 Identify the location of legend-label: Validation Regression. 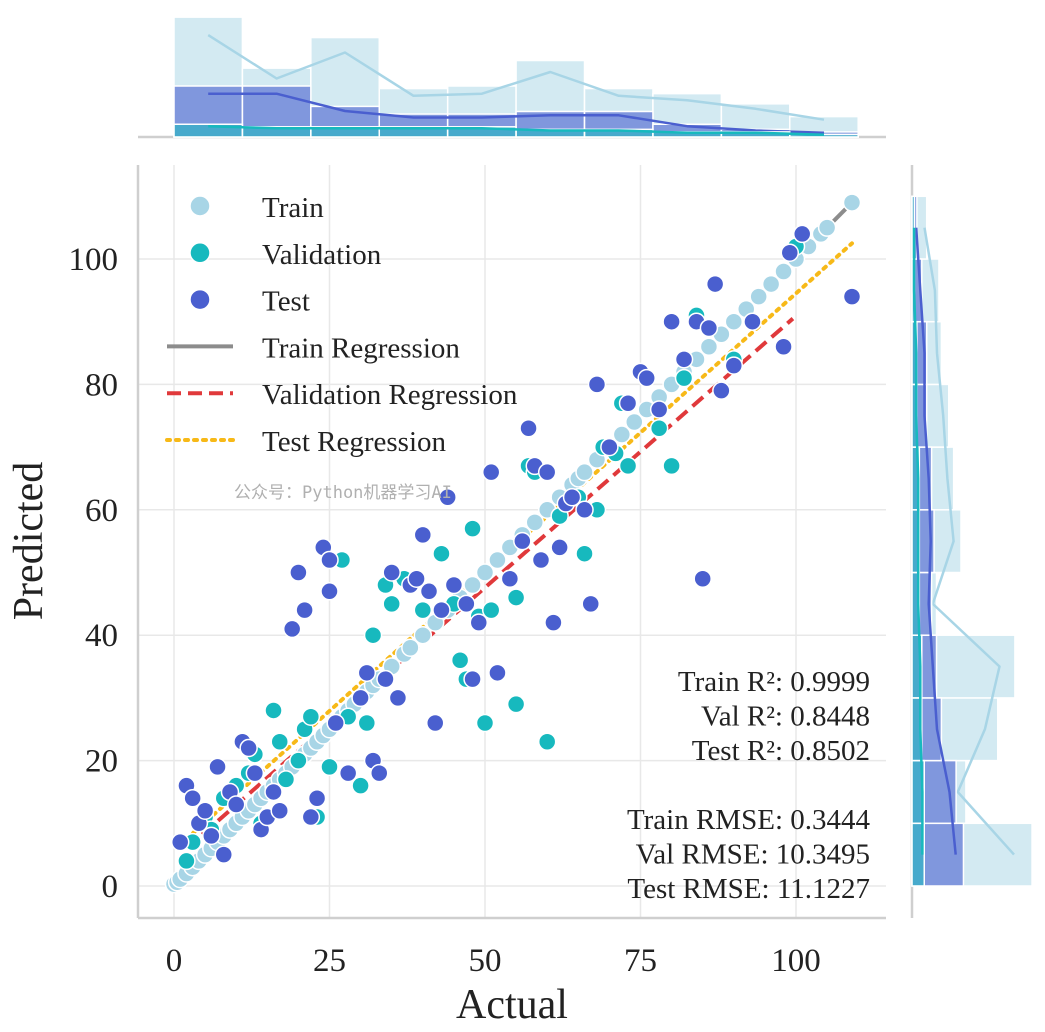
(390, 395).